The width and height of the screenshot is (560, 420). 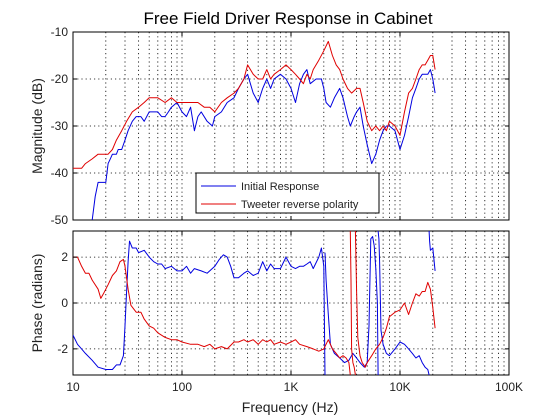 I want to click on magnitude-y-tick-label: -50, so click(x=60, y=220).